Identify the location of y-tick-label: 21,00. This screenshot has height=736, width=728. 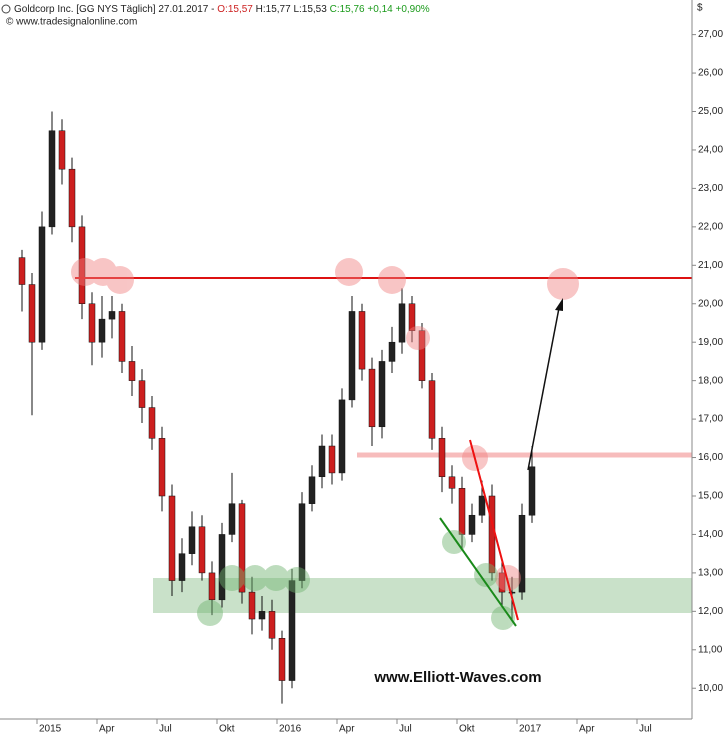
(710, 265).